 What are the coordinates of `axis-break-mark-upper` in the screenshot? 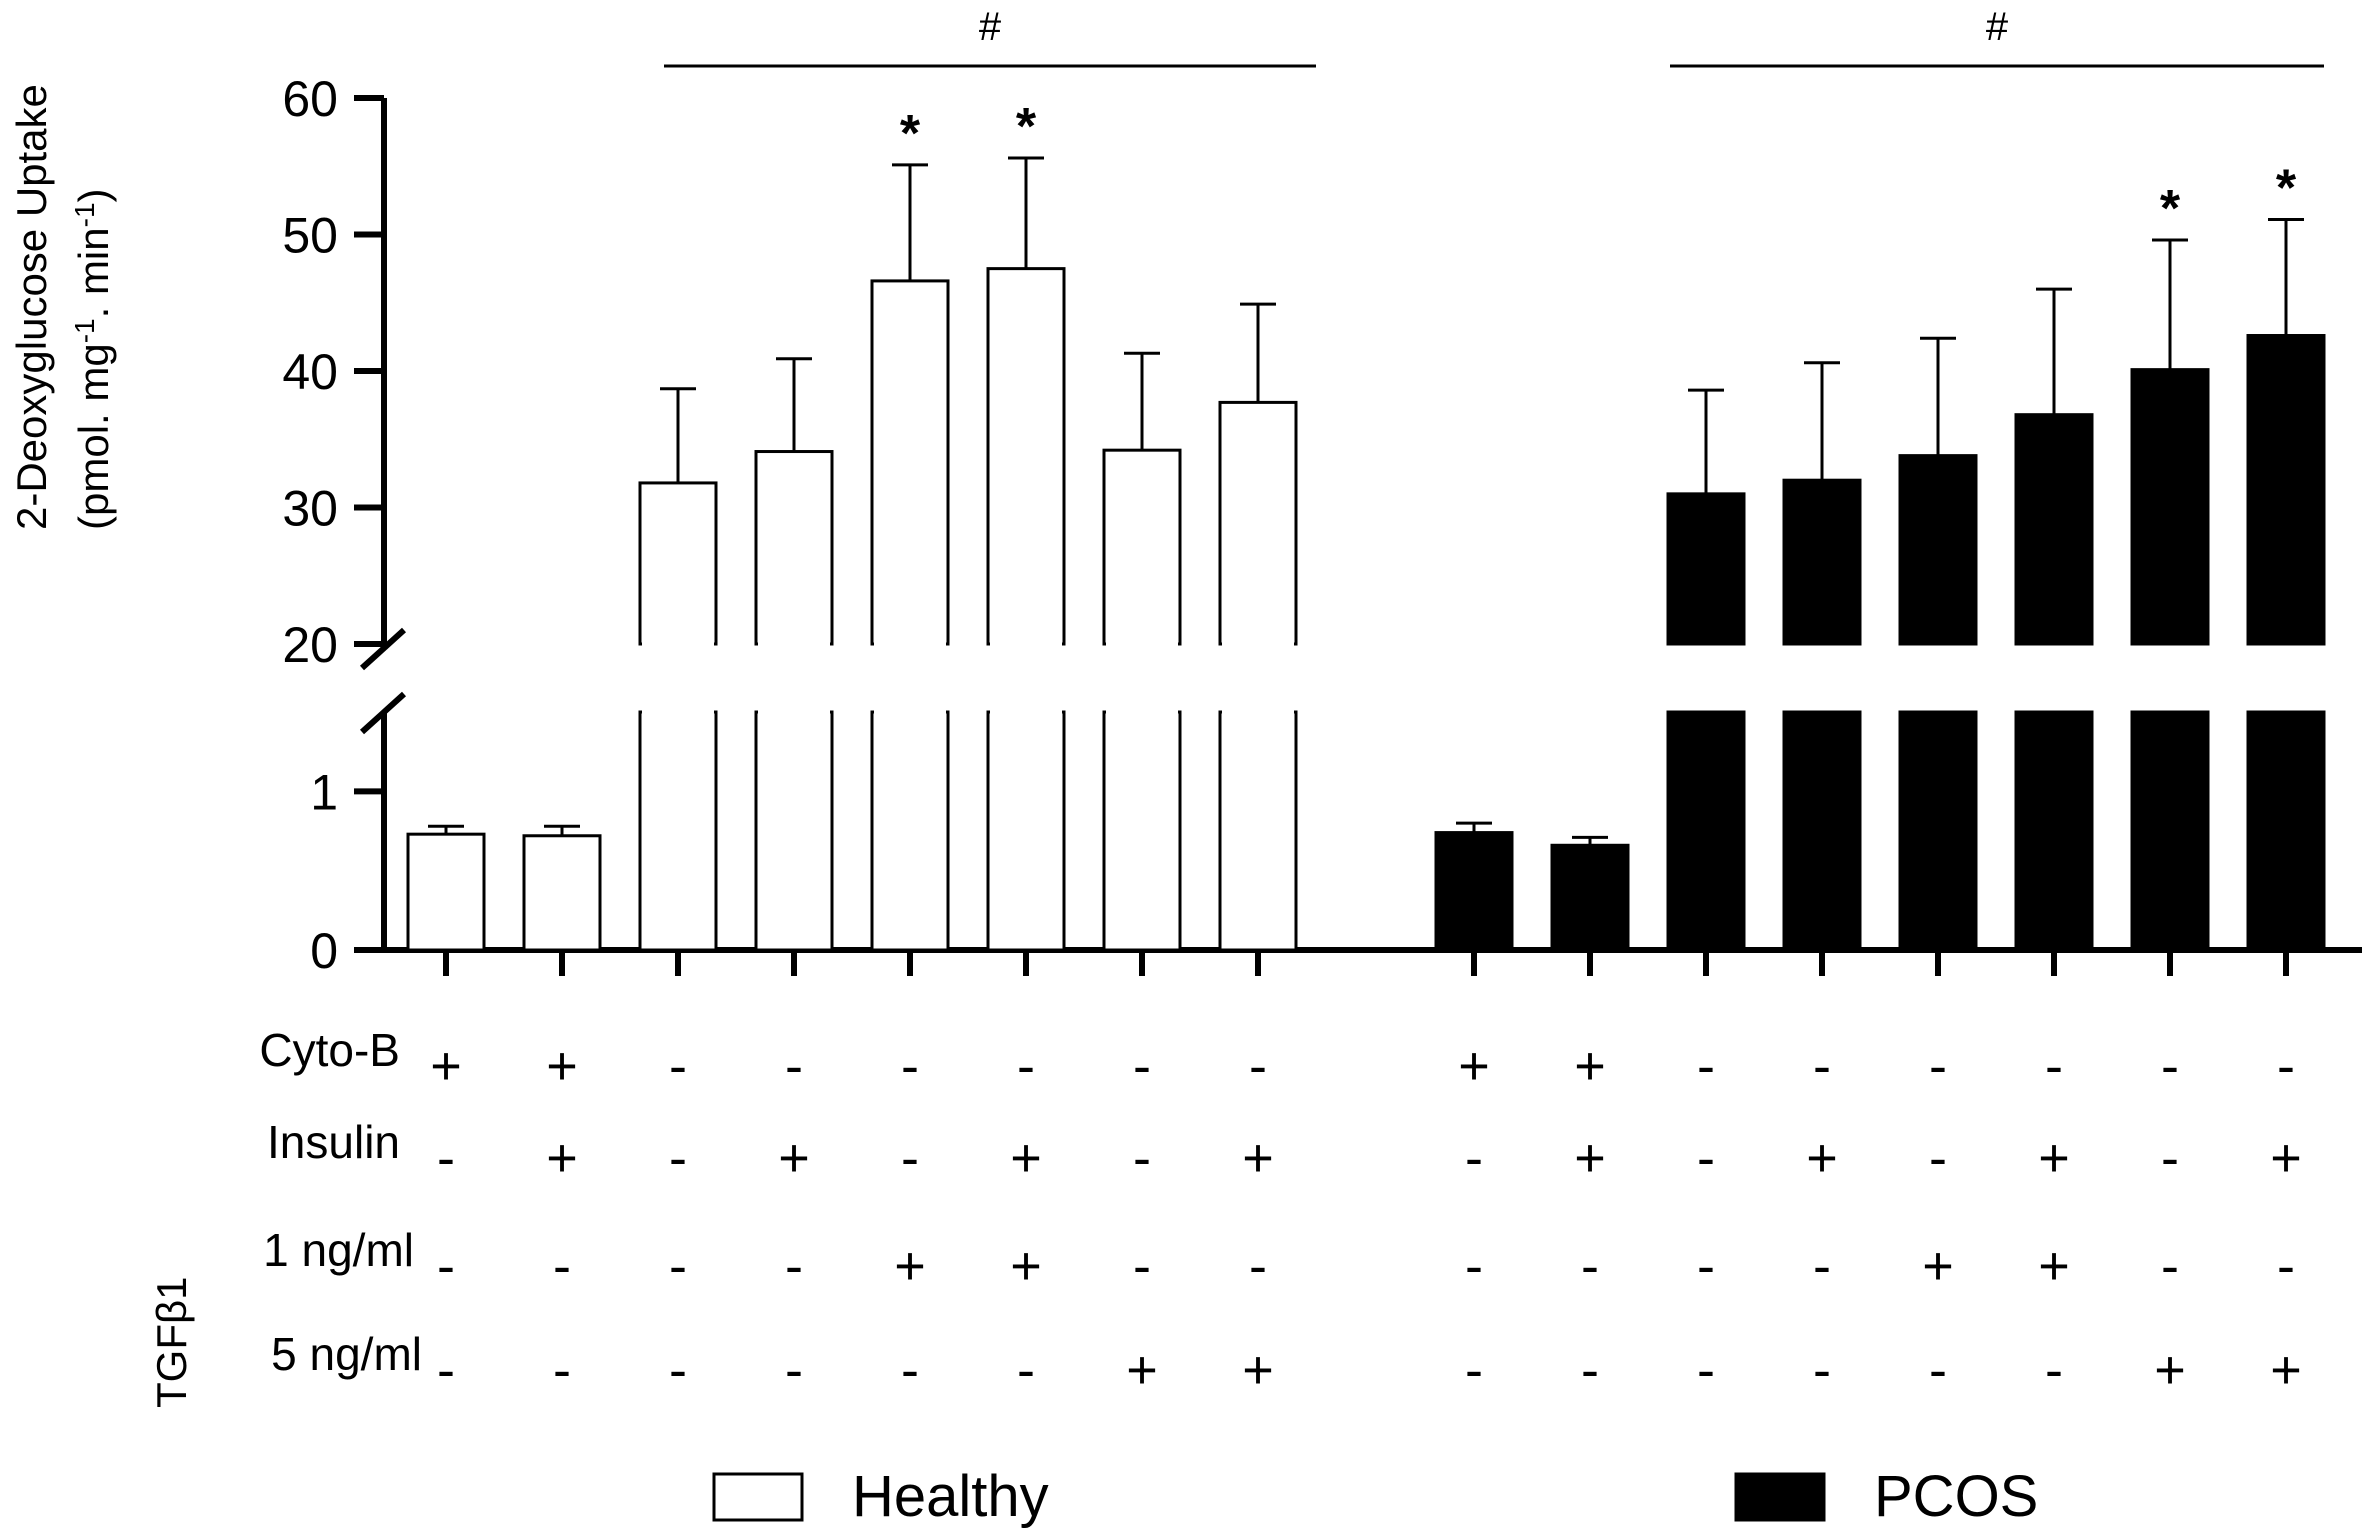 It's located at (383, 649).